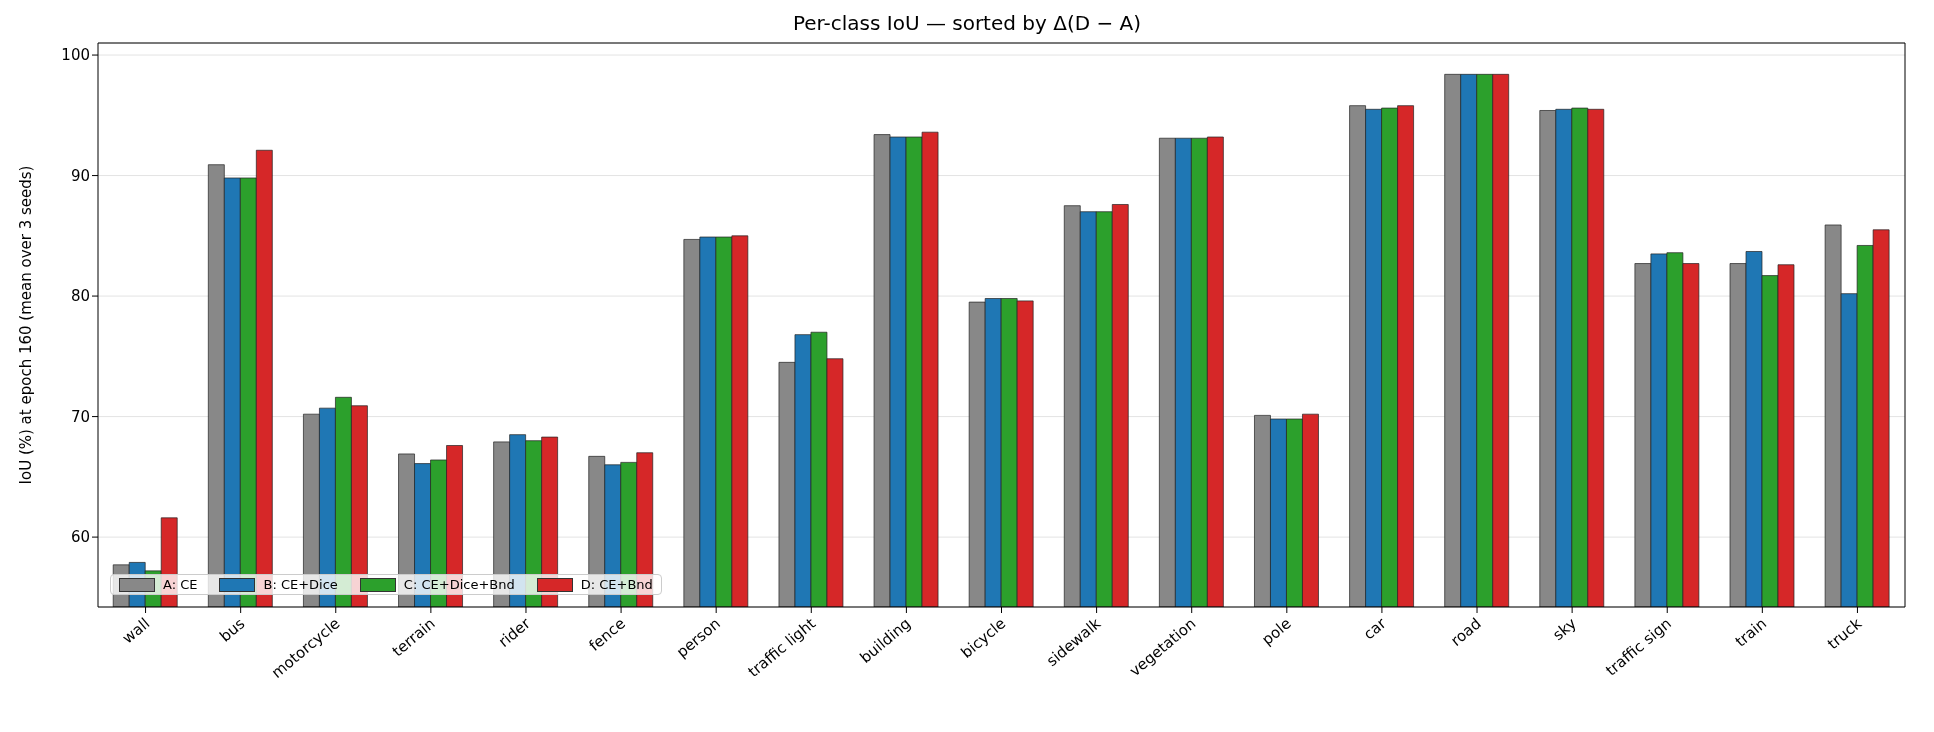 This screenshot has width=1934, height=732. I want to click on y-tick-label: 80, so click(80, 296).